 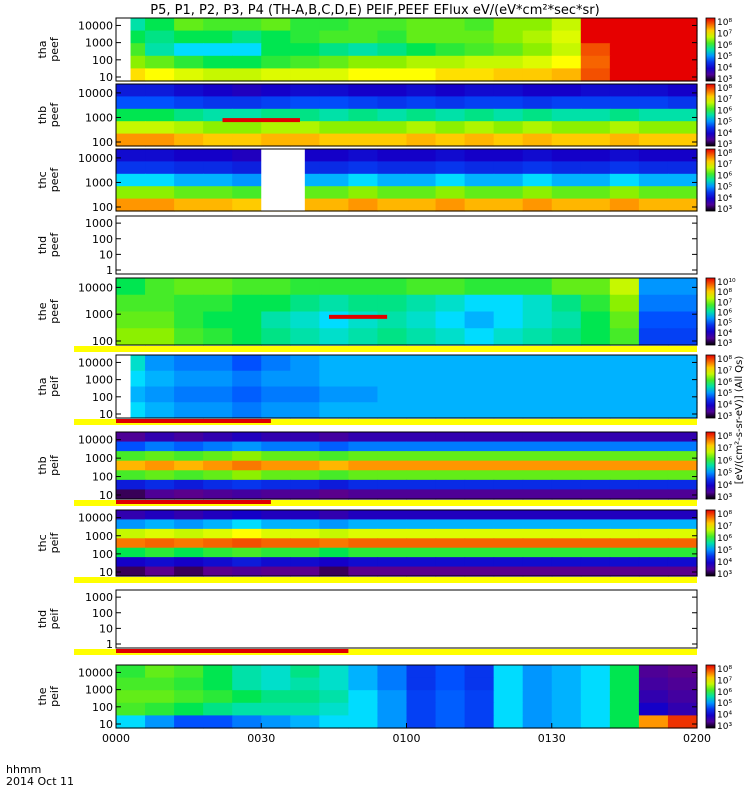 What do you see at coordinates (384, 546) in the screenshot?
I see `panel-thc-peif: 10 100 1000 10000 thc peif 10³ 10⁴ 10⁵ 10⁶ 10⁷ 10⁸` at bounding box center [384, 546].